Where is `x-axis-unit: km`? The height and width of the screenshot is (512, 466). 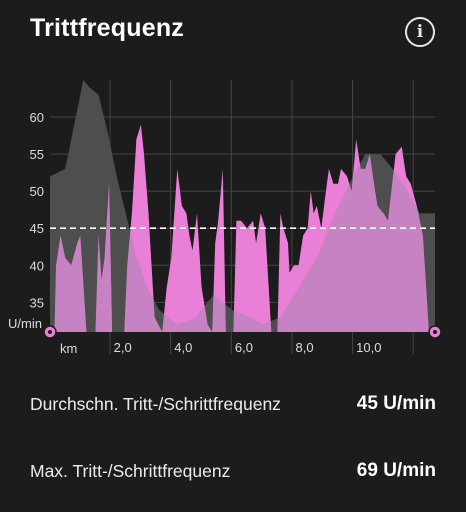 x-axis-unit: km is located at coordinates (68, 348).